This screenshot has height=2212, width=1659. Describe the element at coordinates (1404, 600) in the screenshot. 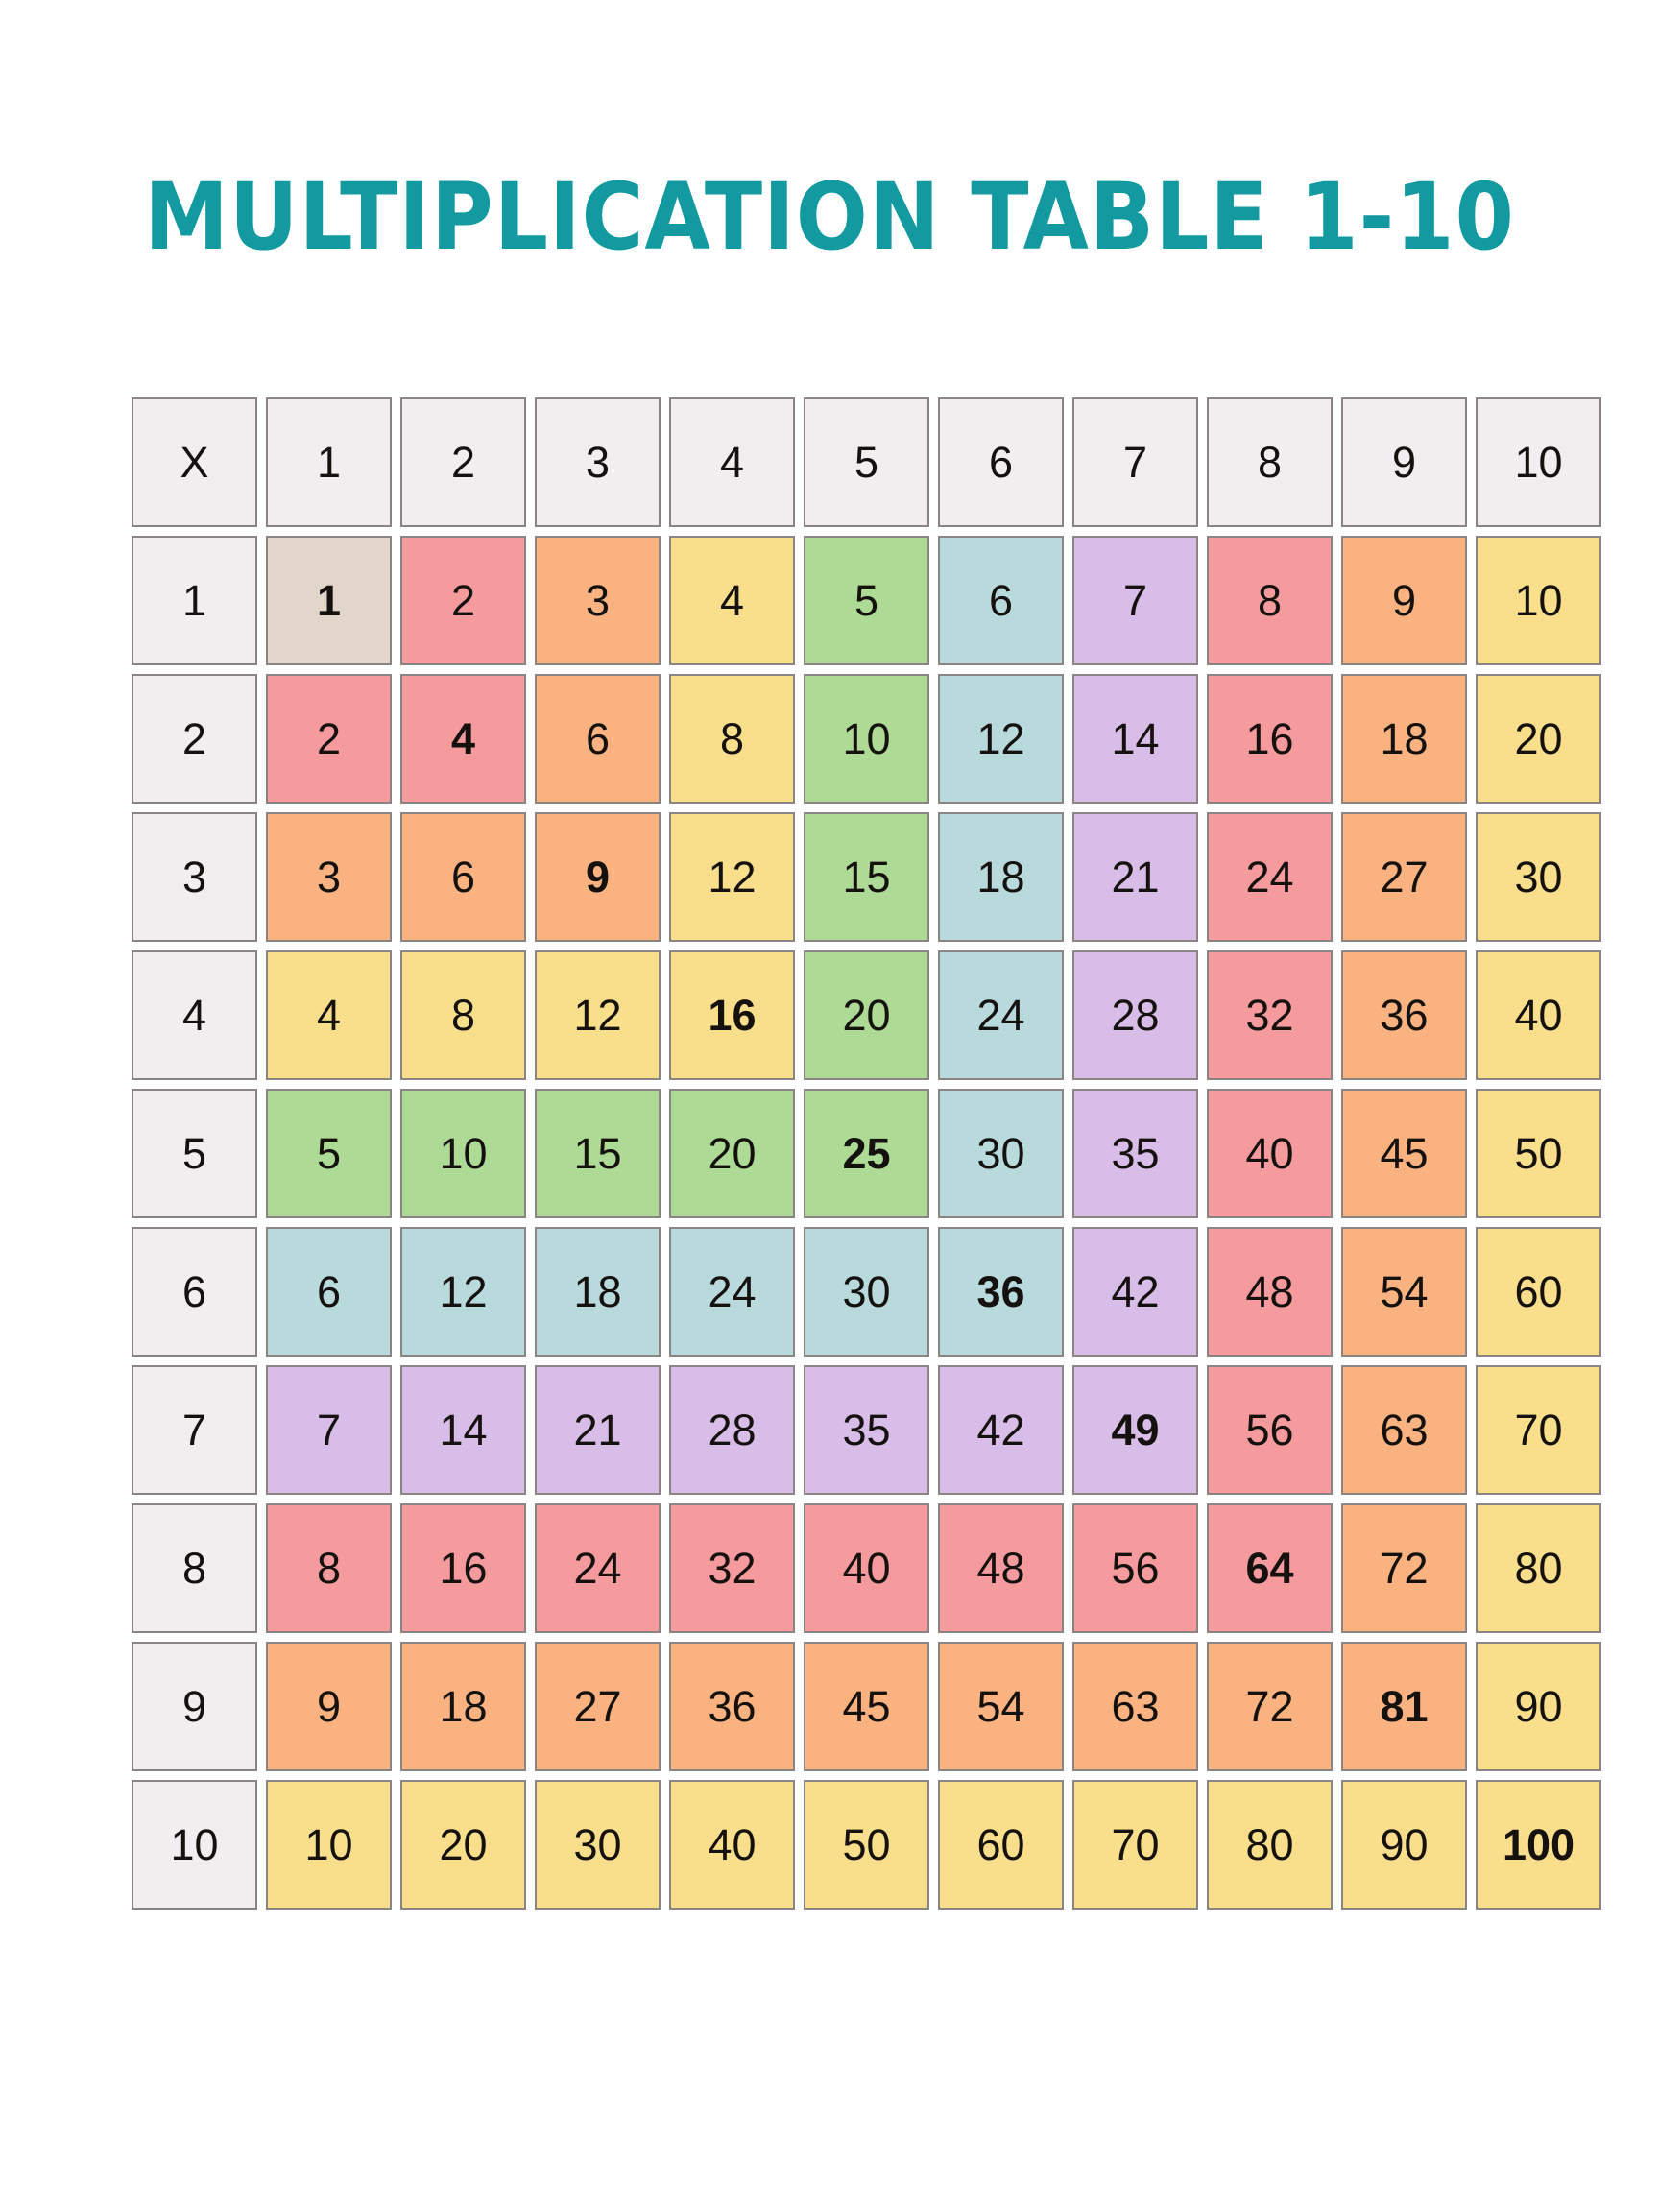

I see `cell-1x9: 9` at that location.